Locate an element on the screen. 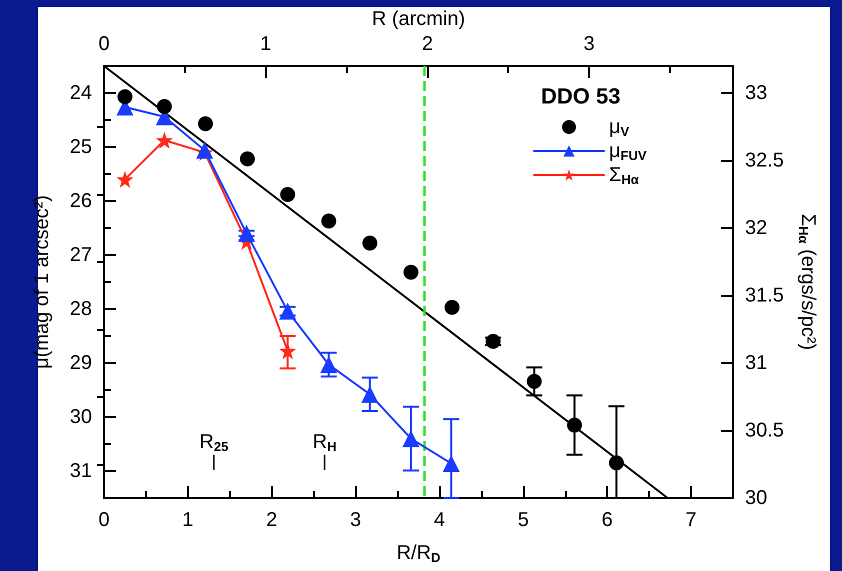 The image size is (842, 571). y-tick-label: 25 is located at coordinates (81, 147).